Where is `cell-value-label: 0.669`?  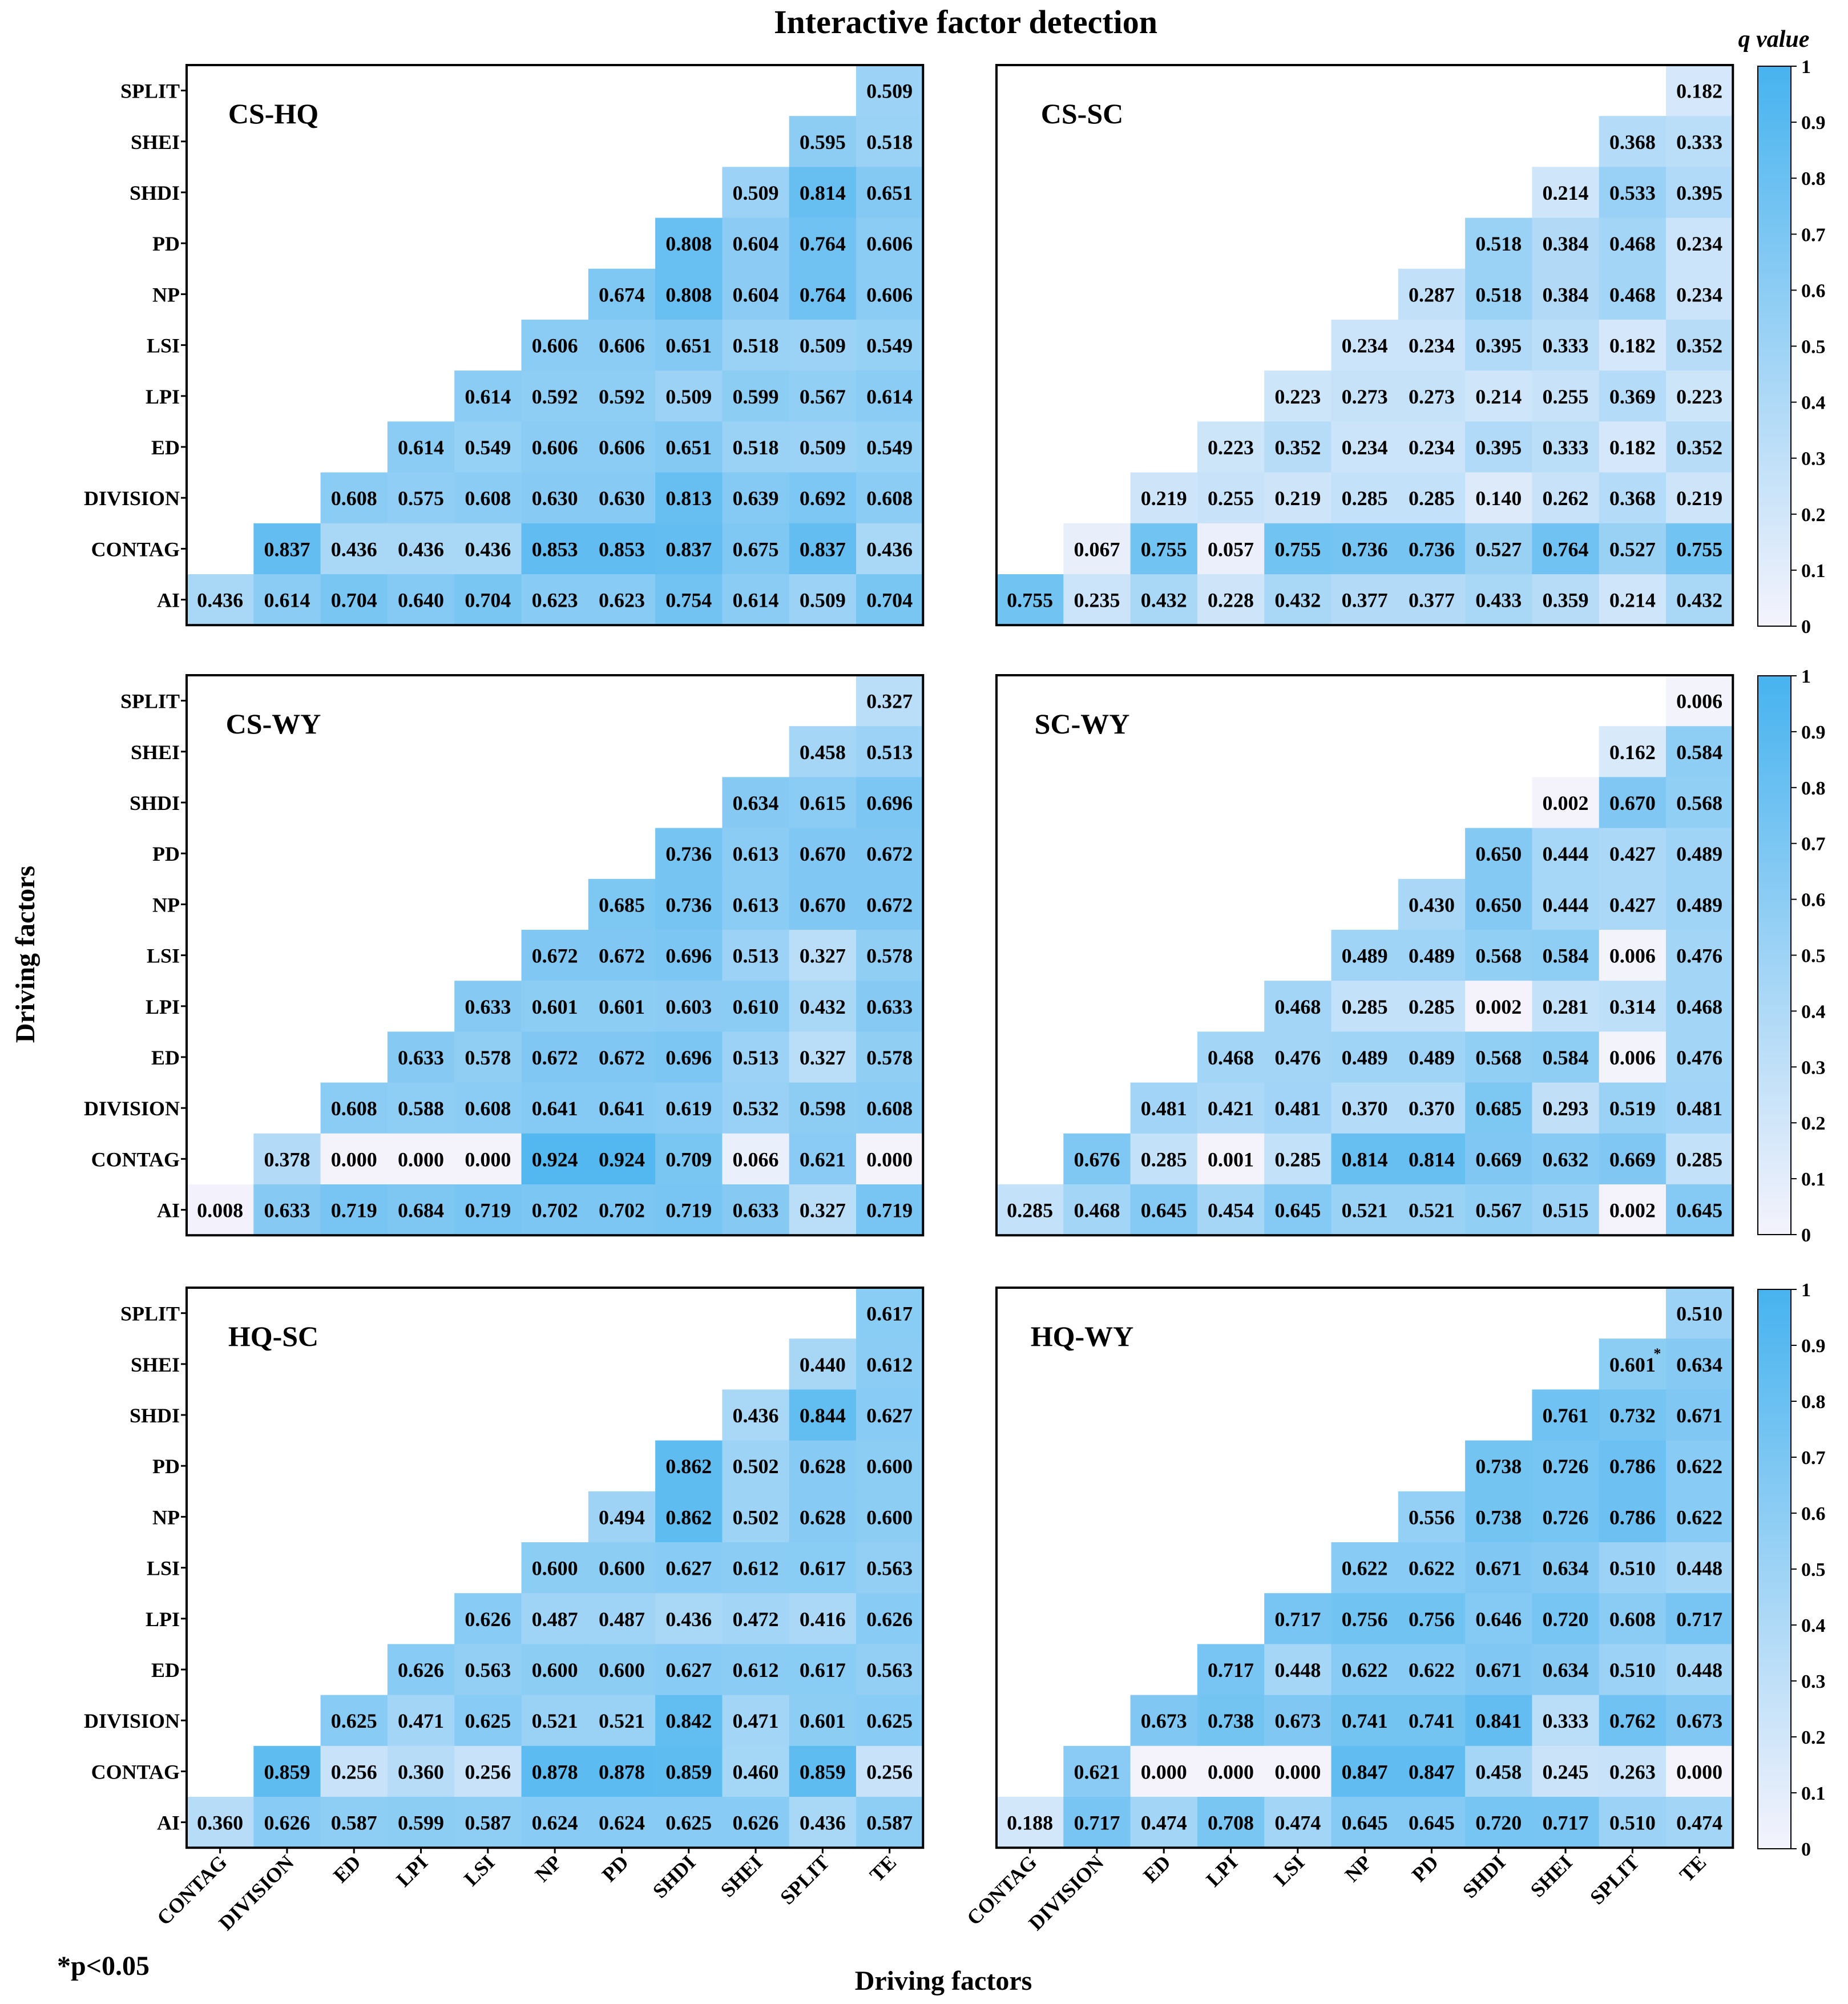
cell-value-label: 0.669 is located at coordinates (1498, 1160).